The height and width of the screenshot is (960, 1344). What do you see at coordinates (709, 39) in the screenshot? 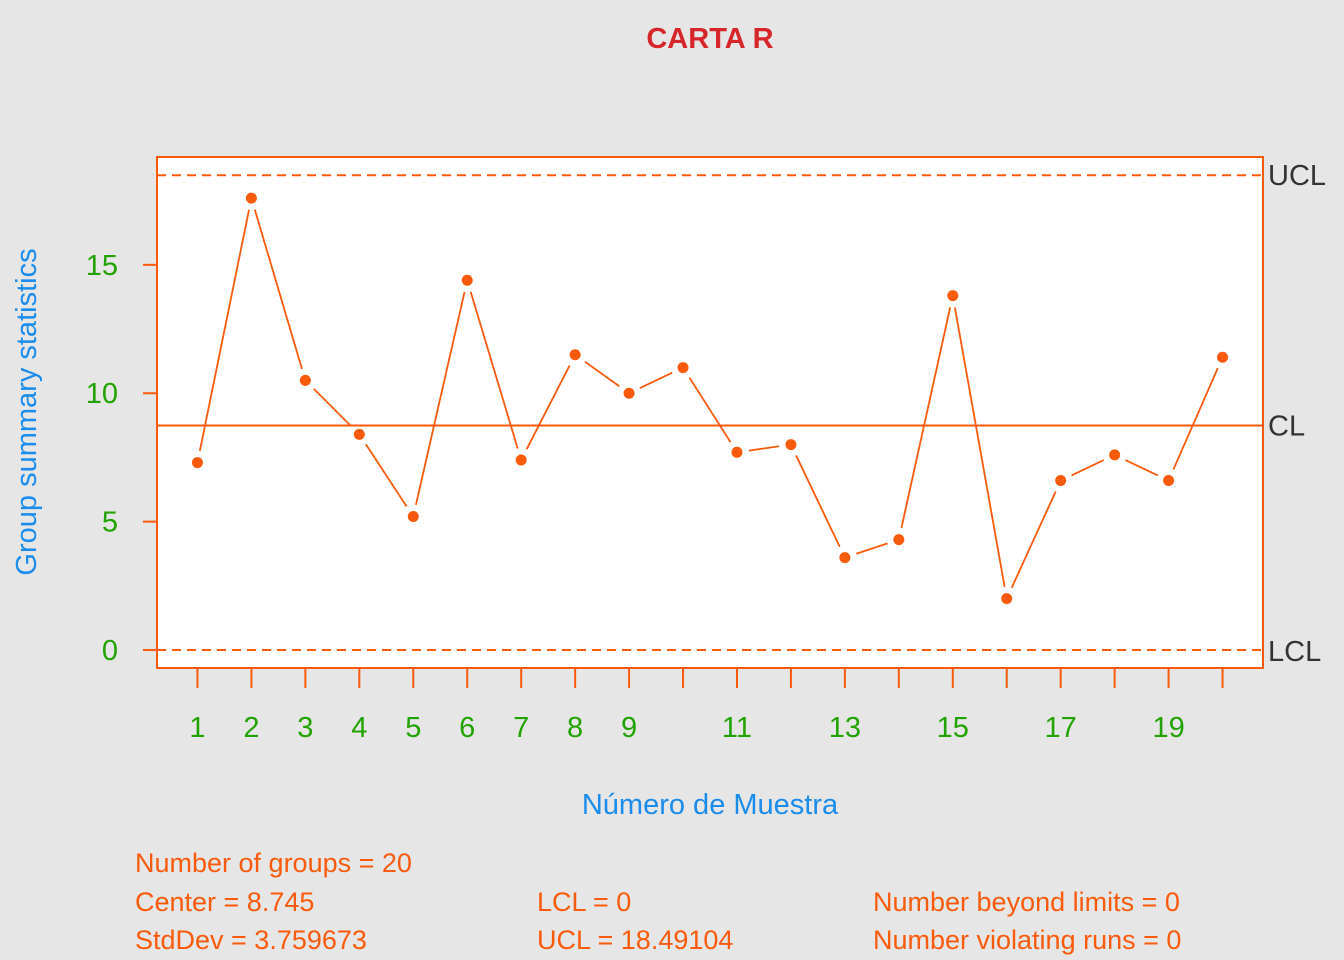
I see `chart-title: CARTA R` at bounding box center [709, 39].